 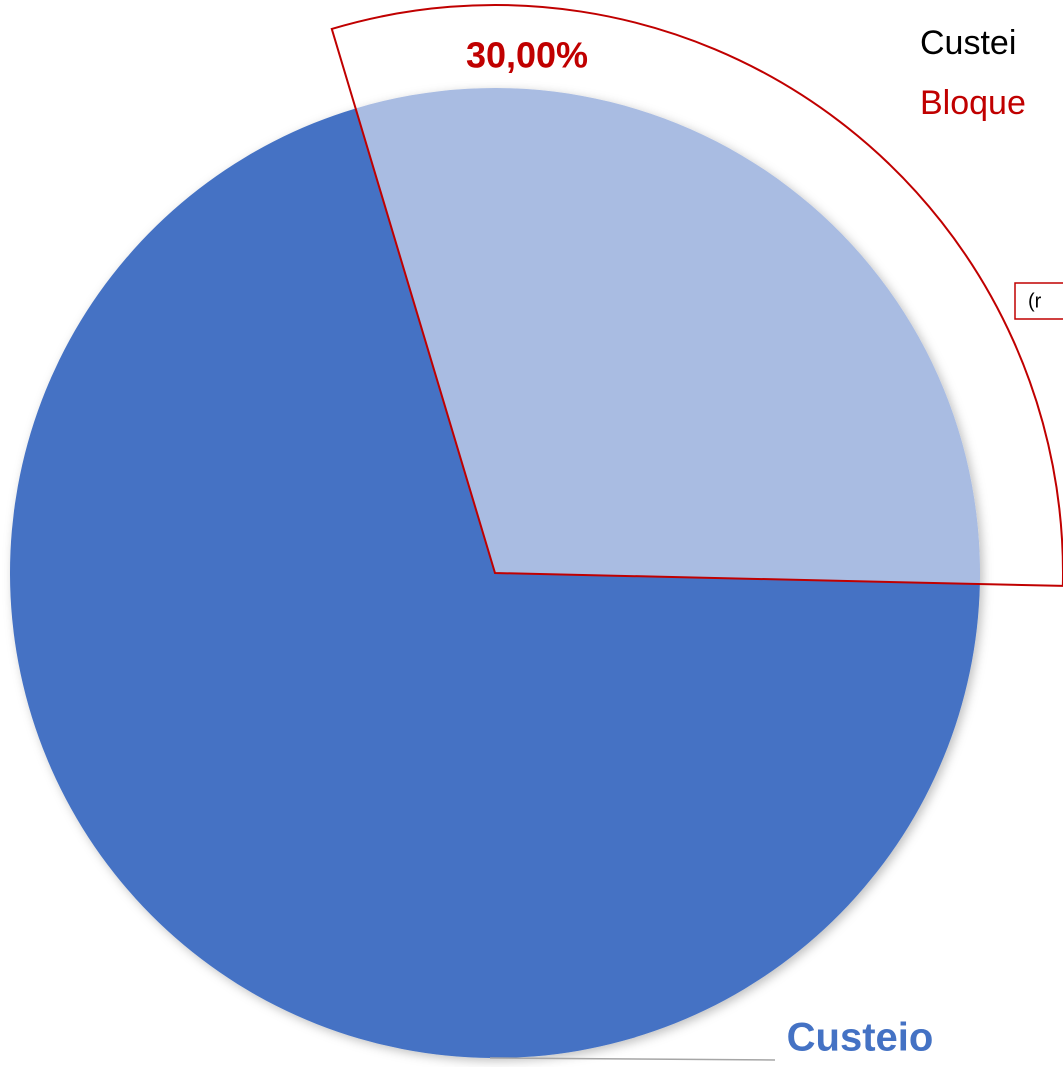 What do you see at coordinates (860, 1038) in the screenshot?
I see `category-label: Custeio` at bounding box center [860, 1038].